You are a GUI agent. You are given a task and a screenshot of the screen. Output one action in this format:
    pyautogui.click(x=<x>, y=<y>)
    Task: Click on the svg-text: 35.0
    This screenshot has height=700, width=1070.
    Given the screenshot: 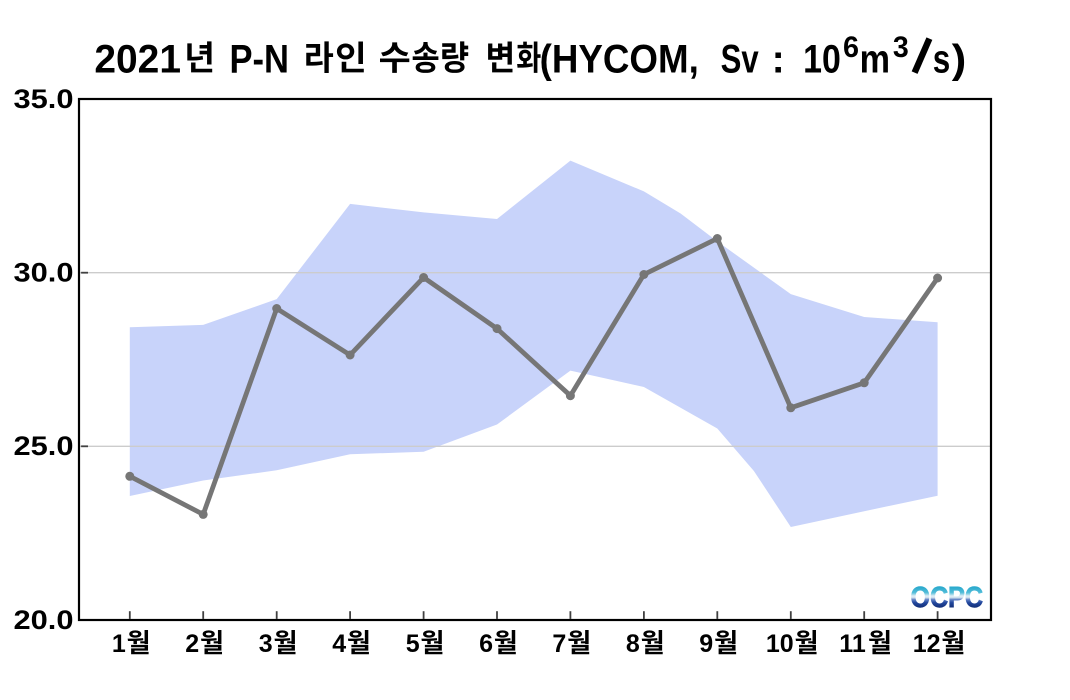 What is the action you would take?
    pyautogui.click(x=44, y=99)
    